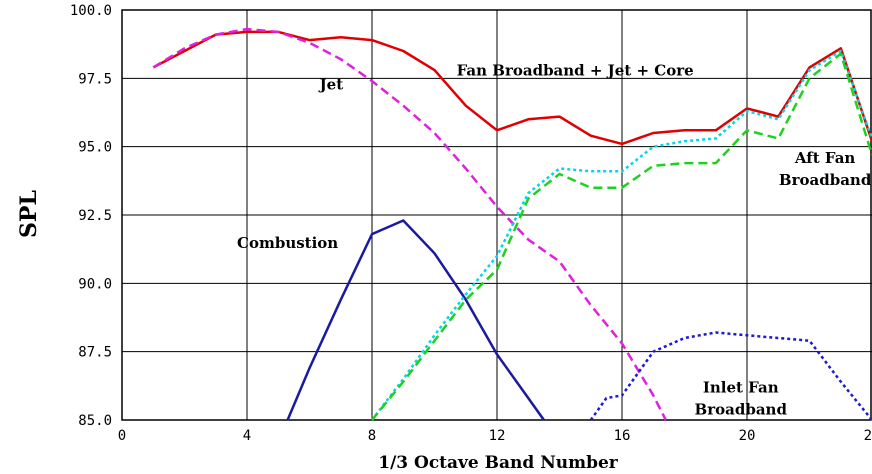  What do you see at coordinates (497, 436) in the screenshot?
I see `x-tick-label: 12` at bounding box center [497, 436].